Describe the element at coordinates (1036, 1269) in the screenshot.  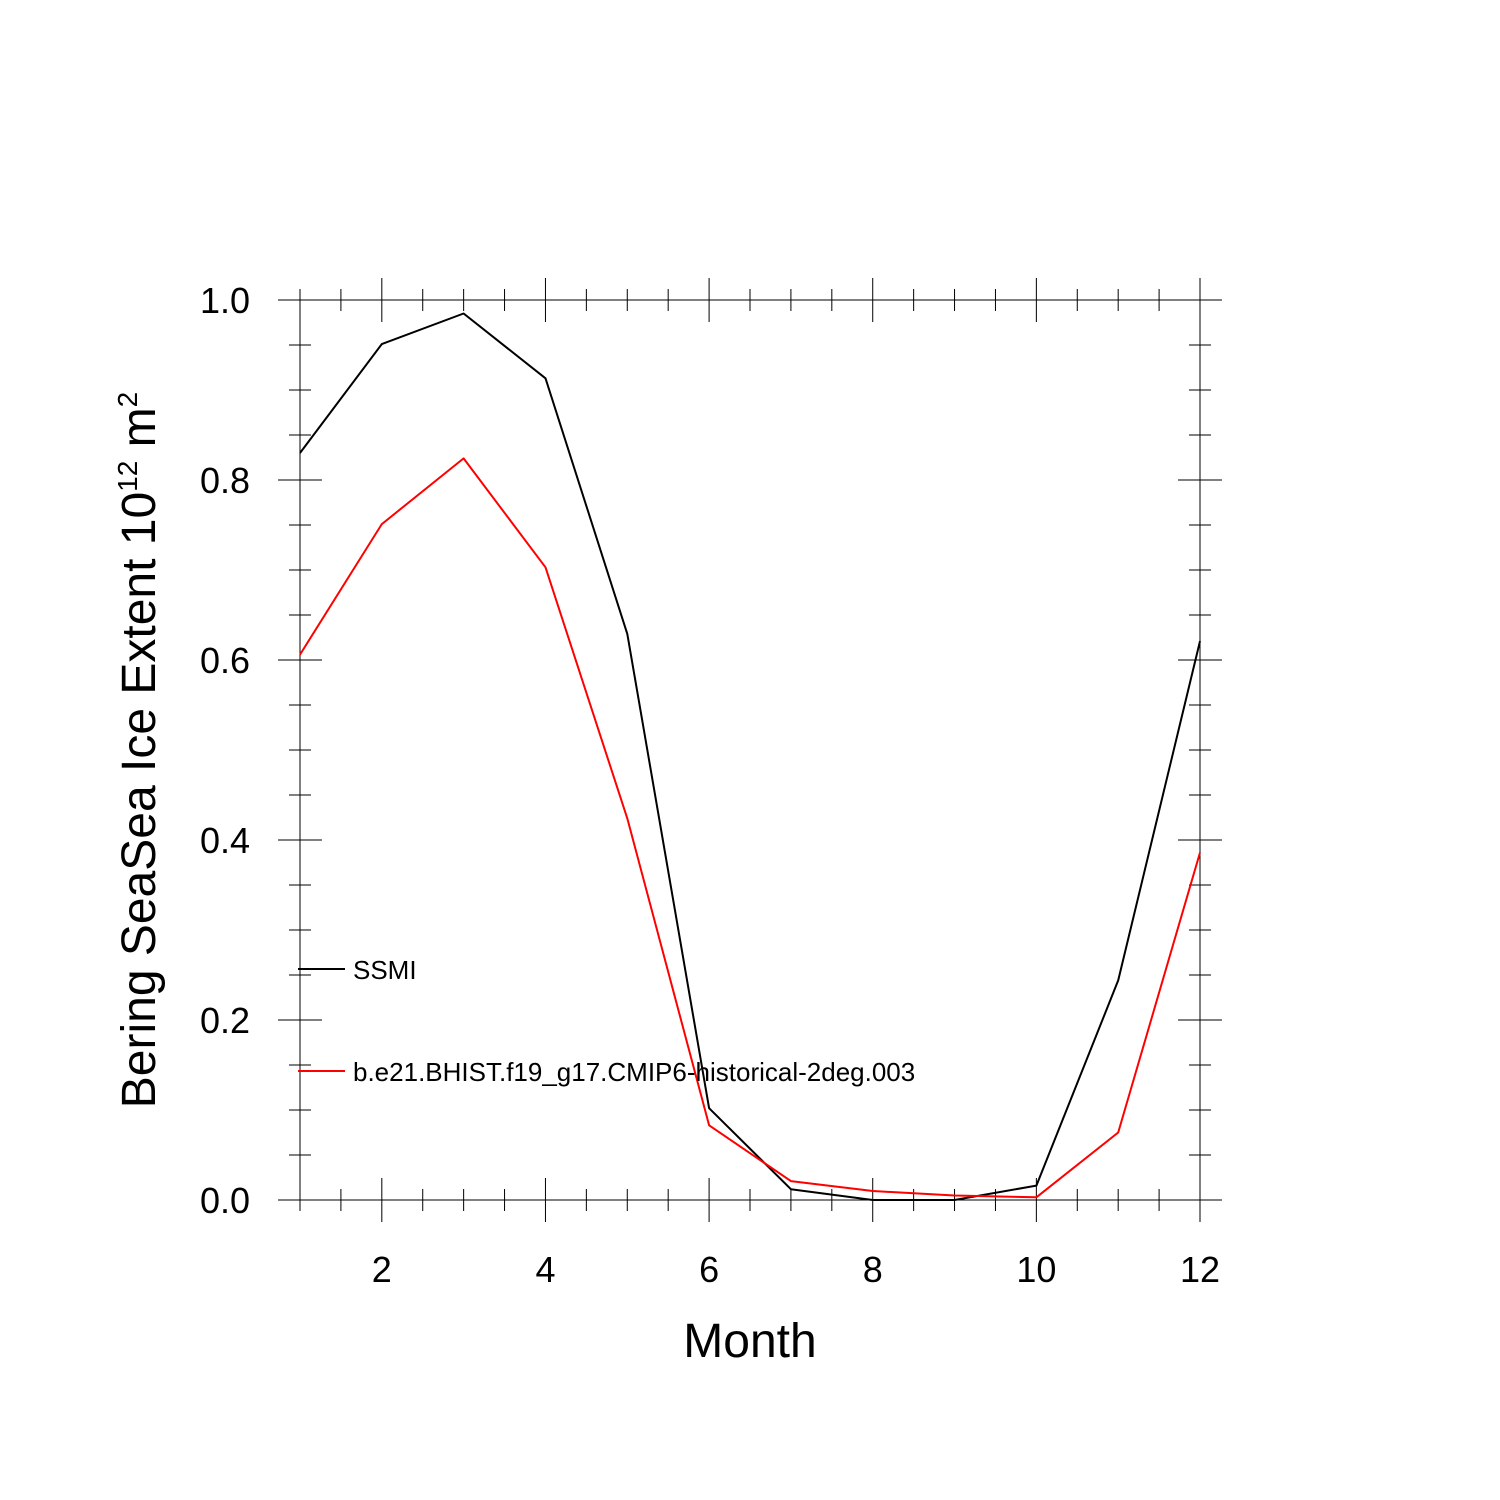
I see `x-tick-label: 10` at that location.